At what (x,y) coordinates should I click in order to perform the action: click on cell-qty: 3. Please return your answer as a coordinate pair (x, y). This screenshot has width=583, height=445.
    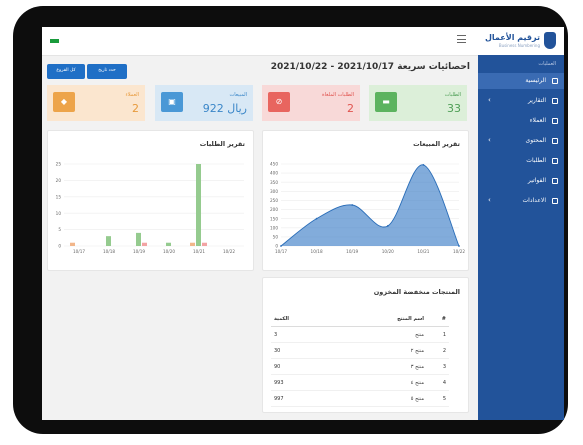
    Looking at the image, I should click on (304, 334).